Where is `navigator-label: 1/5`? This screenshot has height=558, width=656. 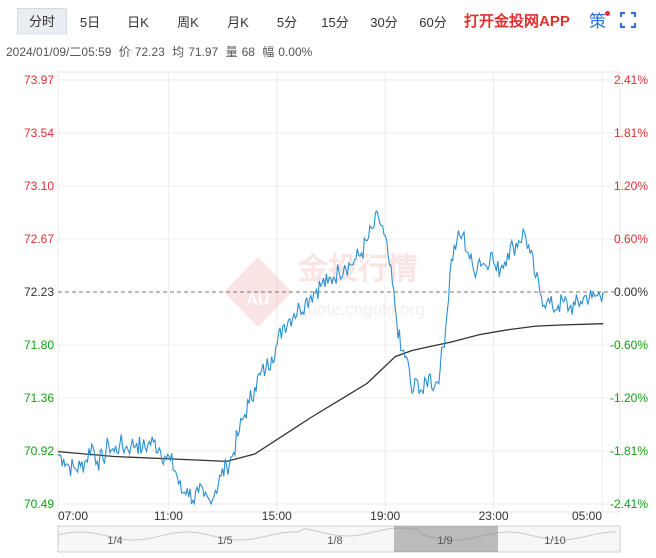
navigator-label: 1/5 is located at coordinates (224, 541).